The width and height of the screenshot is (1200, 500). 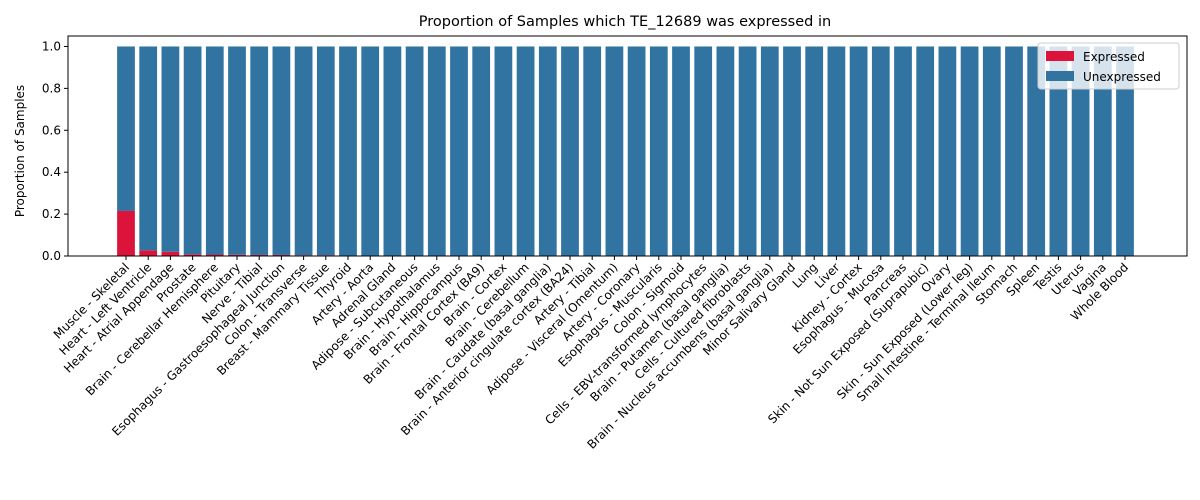 What do you see at coordinates (51, 172) in the screenshot?
I see `y-tick-label: 0.4` at bounding box center [51, 172].